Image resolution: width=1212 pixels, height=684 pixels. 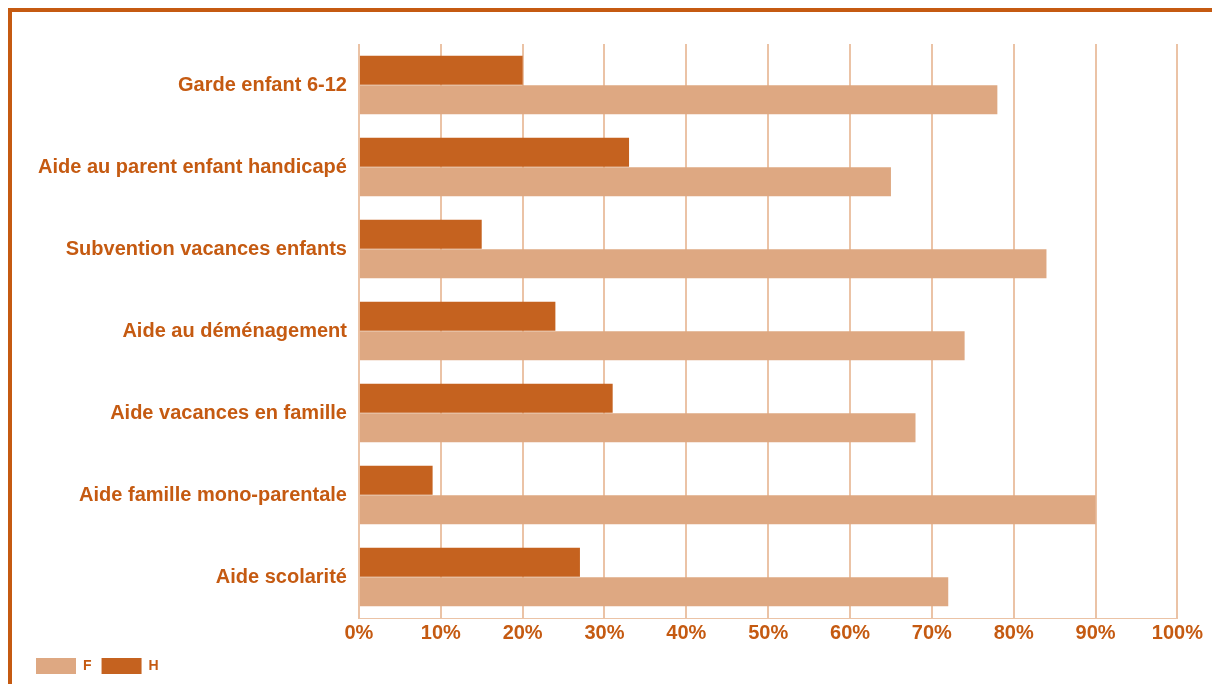 What do you see at coordinates (87, 664) in the screenshot?
I see `legend-label: F` at bounding box center [87, 664].